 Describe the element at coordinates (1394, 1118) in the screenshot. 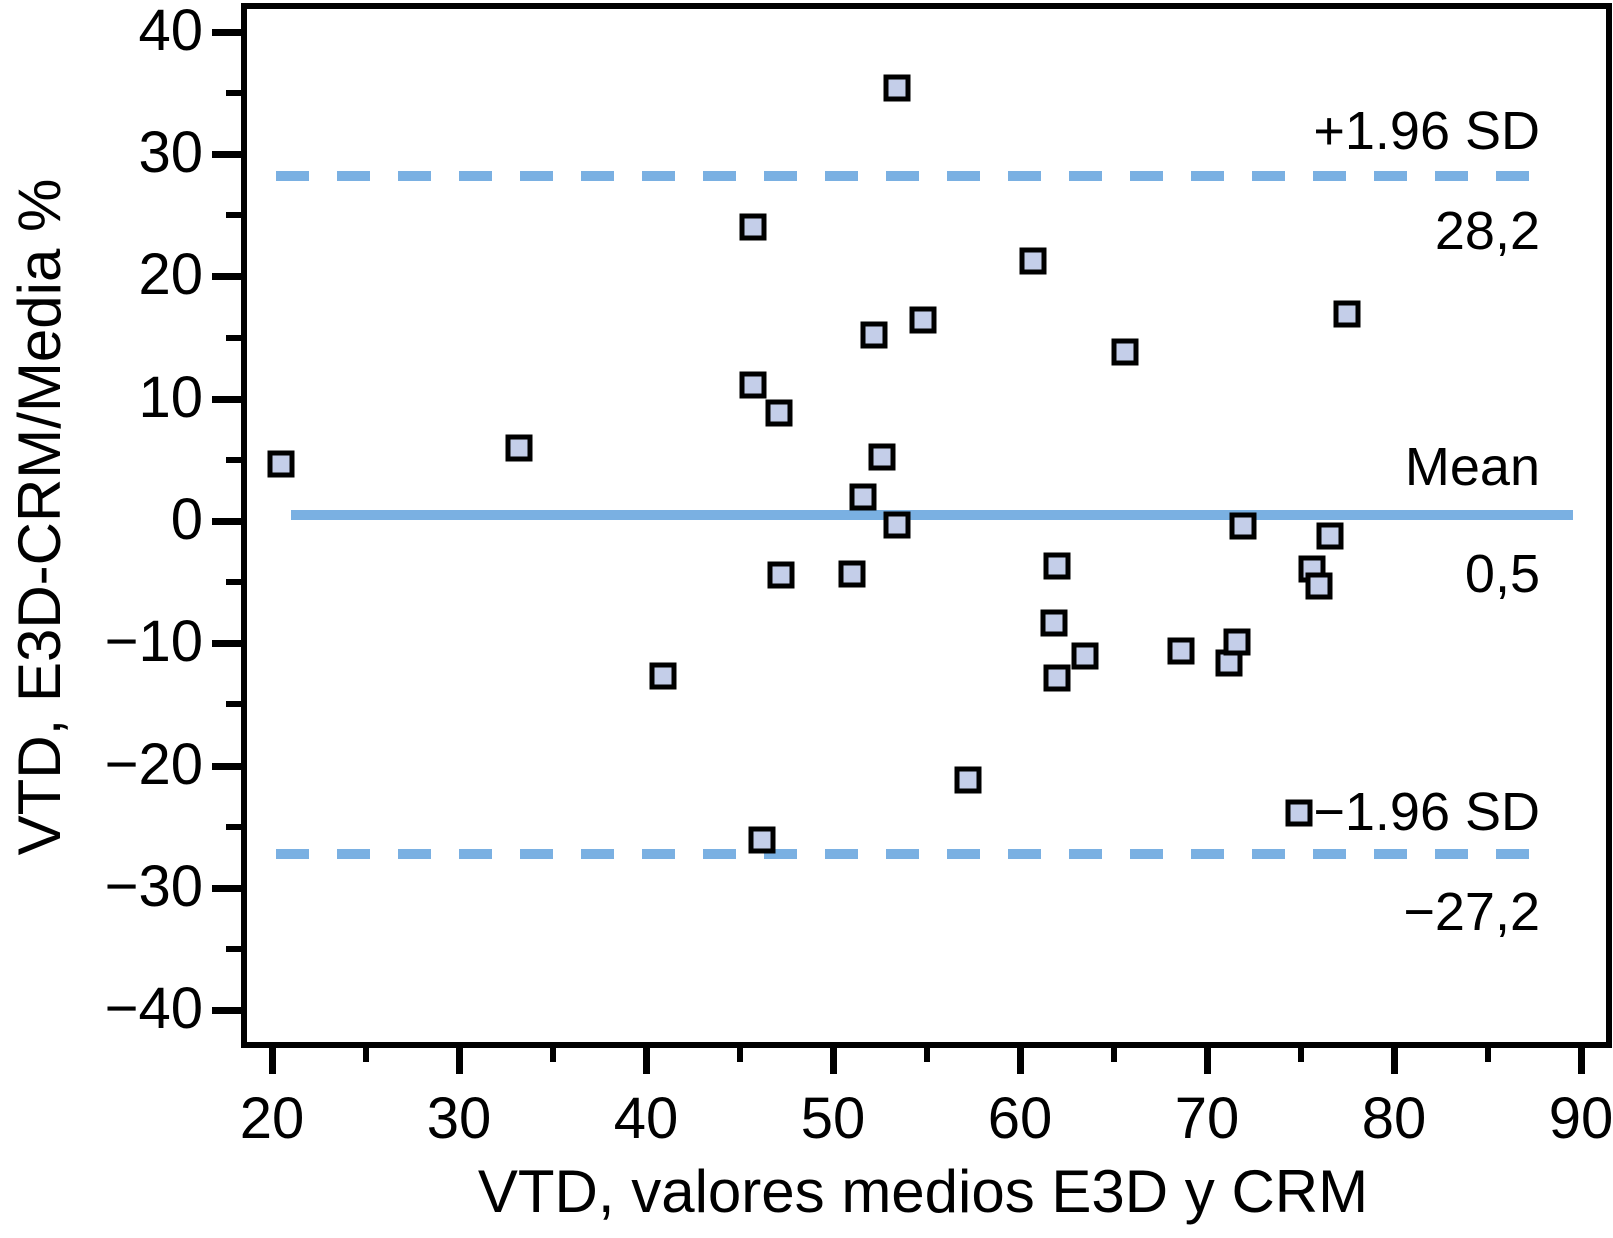

I see `x-axis-tick-label: 80` at that location.